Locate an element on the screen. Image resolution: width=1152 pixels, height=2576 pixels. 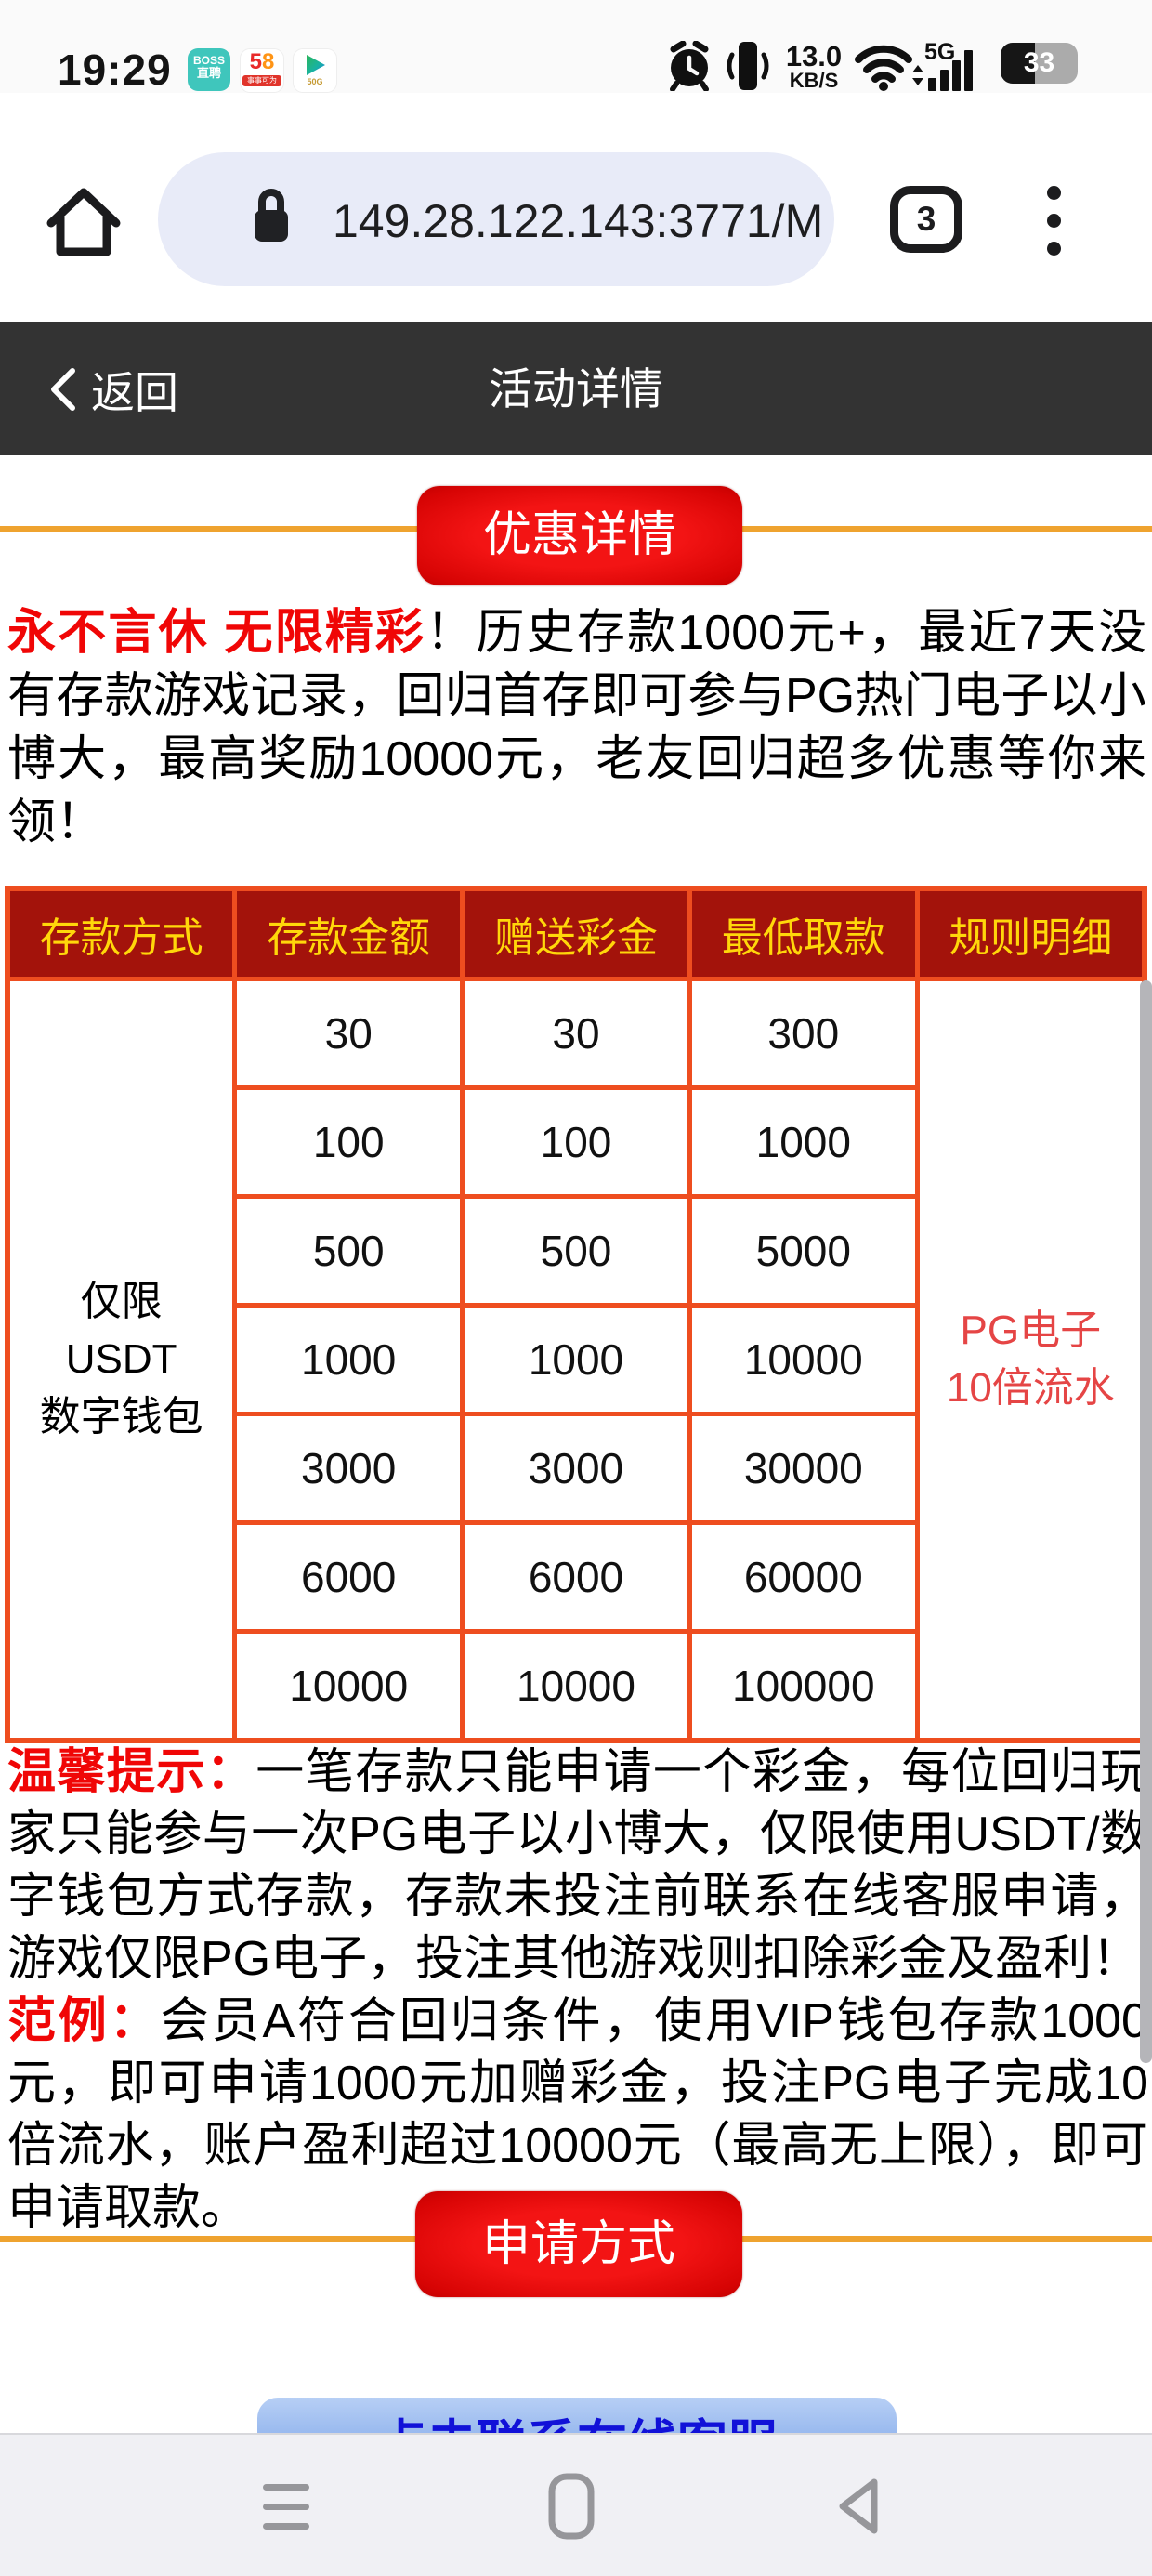
battery-icon: 33 is located at coordinates (1039, 63).